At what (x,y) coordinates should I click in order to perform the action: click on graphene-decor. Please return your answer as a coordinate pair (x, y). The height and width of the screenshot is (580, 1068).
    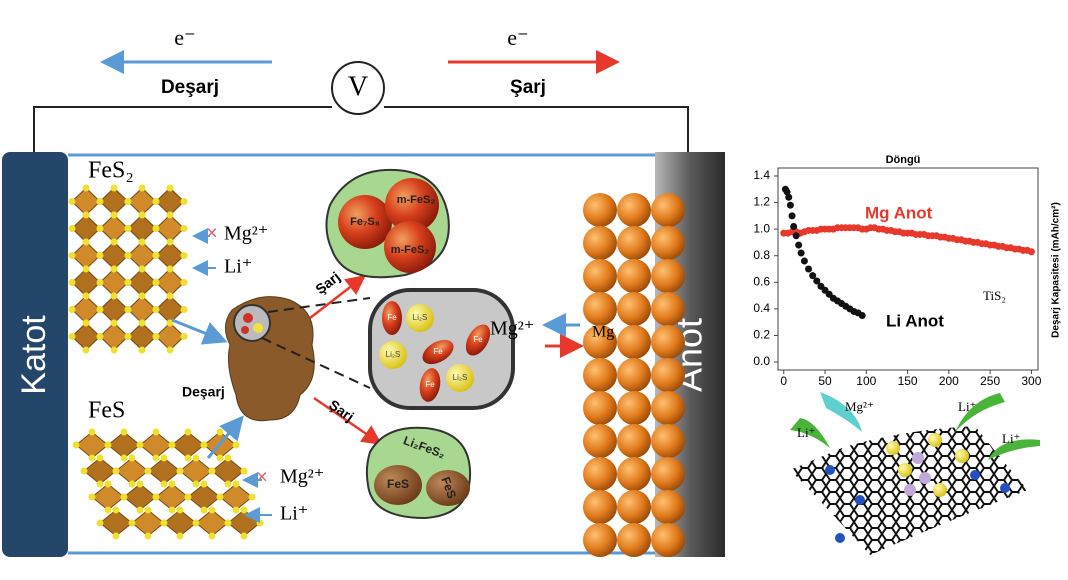
    Looking at the image, I should click on (917, 488).